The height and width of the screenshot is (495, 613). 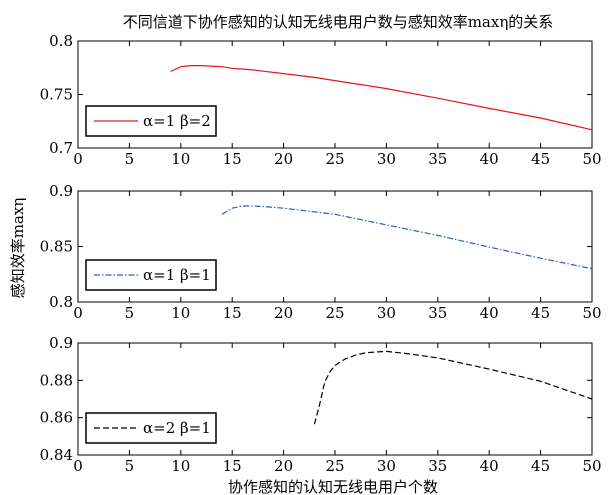 I want to click on y-tick-label: 0.84, so click(x=56, y=455).